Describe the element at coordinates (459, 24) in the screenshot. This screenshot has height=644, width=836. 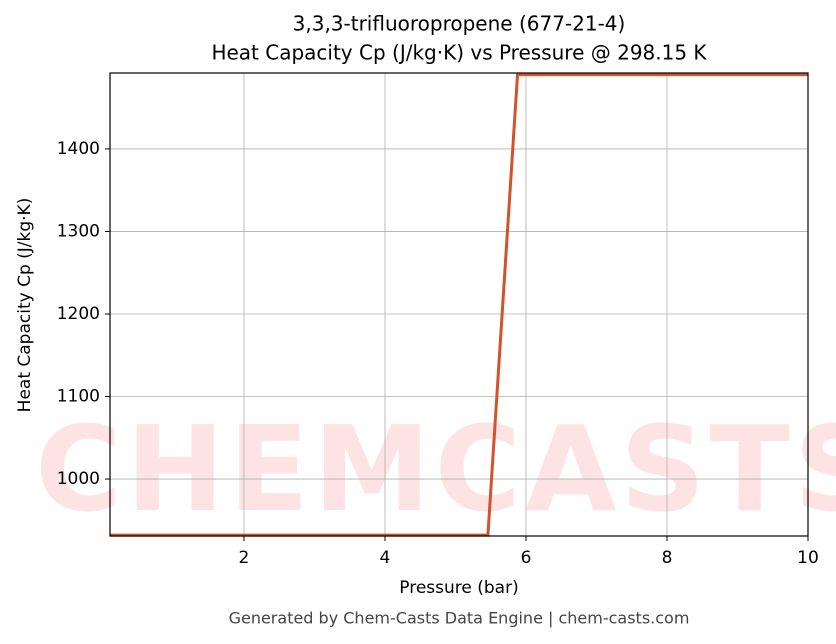
I see `chart-title: 3,3,3-trifluoropropene (677-21-4)` at that location.